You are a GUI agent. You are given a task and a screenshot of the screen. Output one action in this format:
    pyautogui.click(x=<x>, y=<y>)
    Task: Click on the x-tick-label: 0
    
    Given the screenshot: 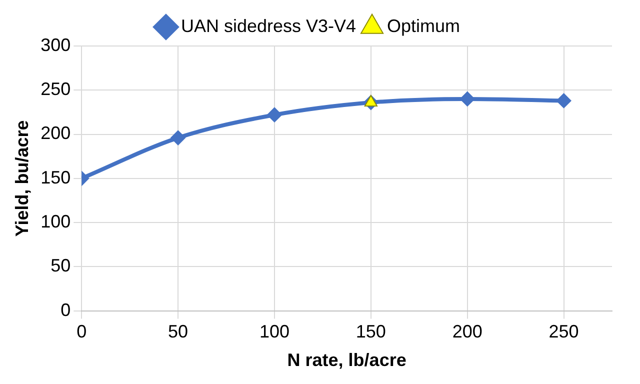 What is the action you would take?
    pyautogui.click(x=81, y=332)
    